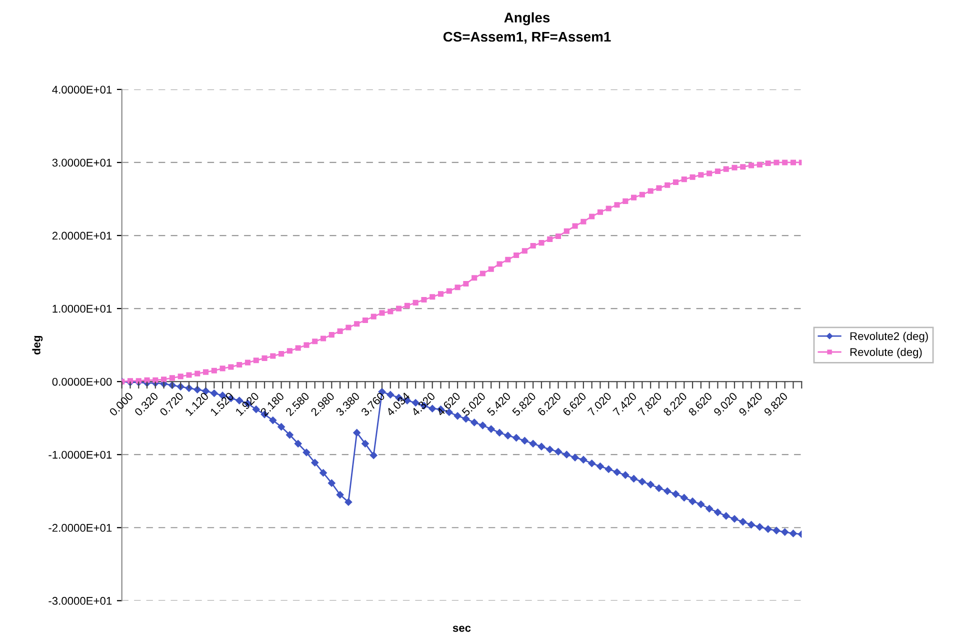 This screenshot has width=967, height=639. What do you see at coordinates (37, 345) in the screenshot?
I see `y-axis-title: deg` at bounding box center [37, 345].